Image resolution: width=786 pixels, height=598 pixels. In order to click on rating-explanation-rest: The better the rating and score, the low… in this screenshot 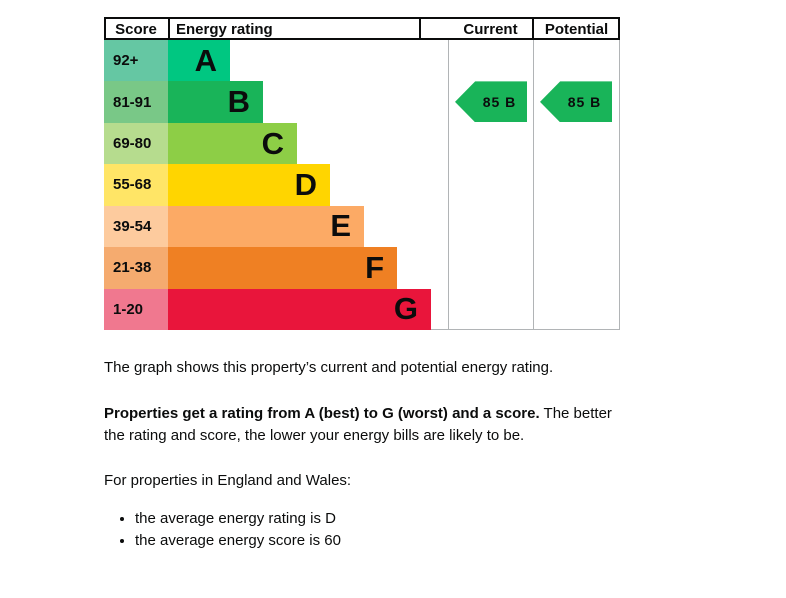, I will do `click(358, 424)`.